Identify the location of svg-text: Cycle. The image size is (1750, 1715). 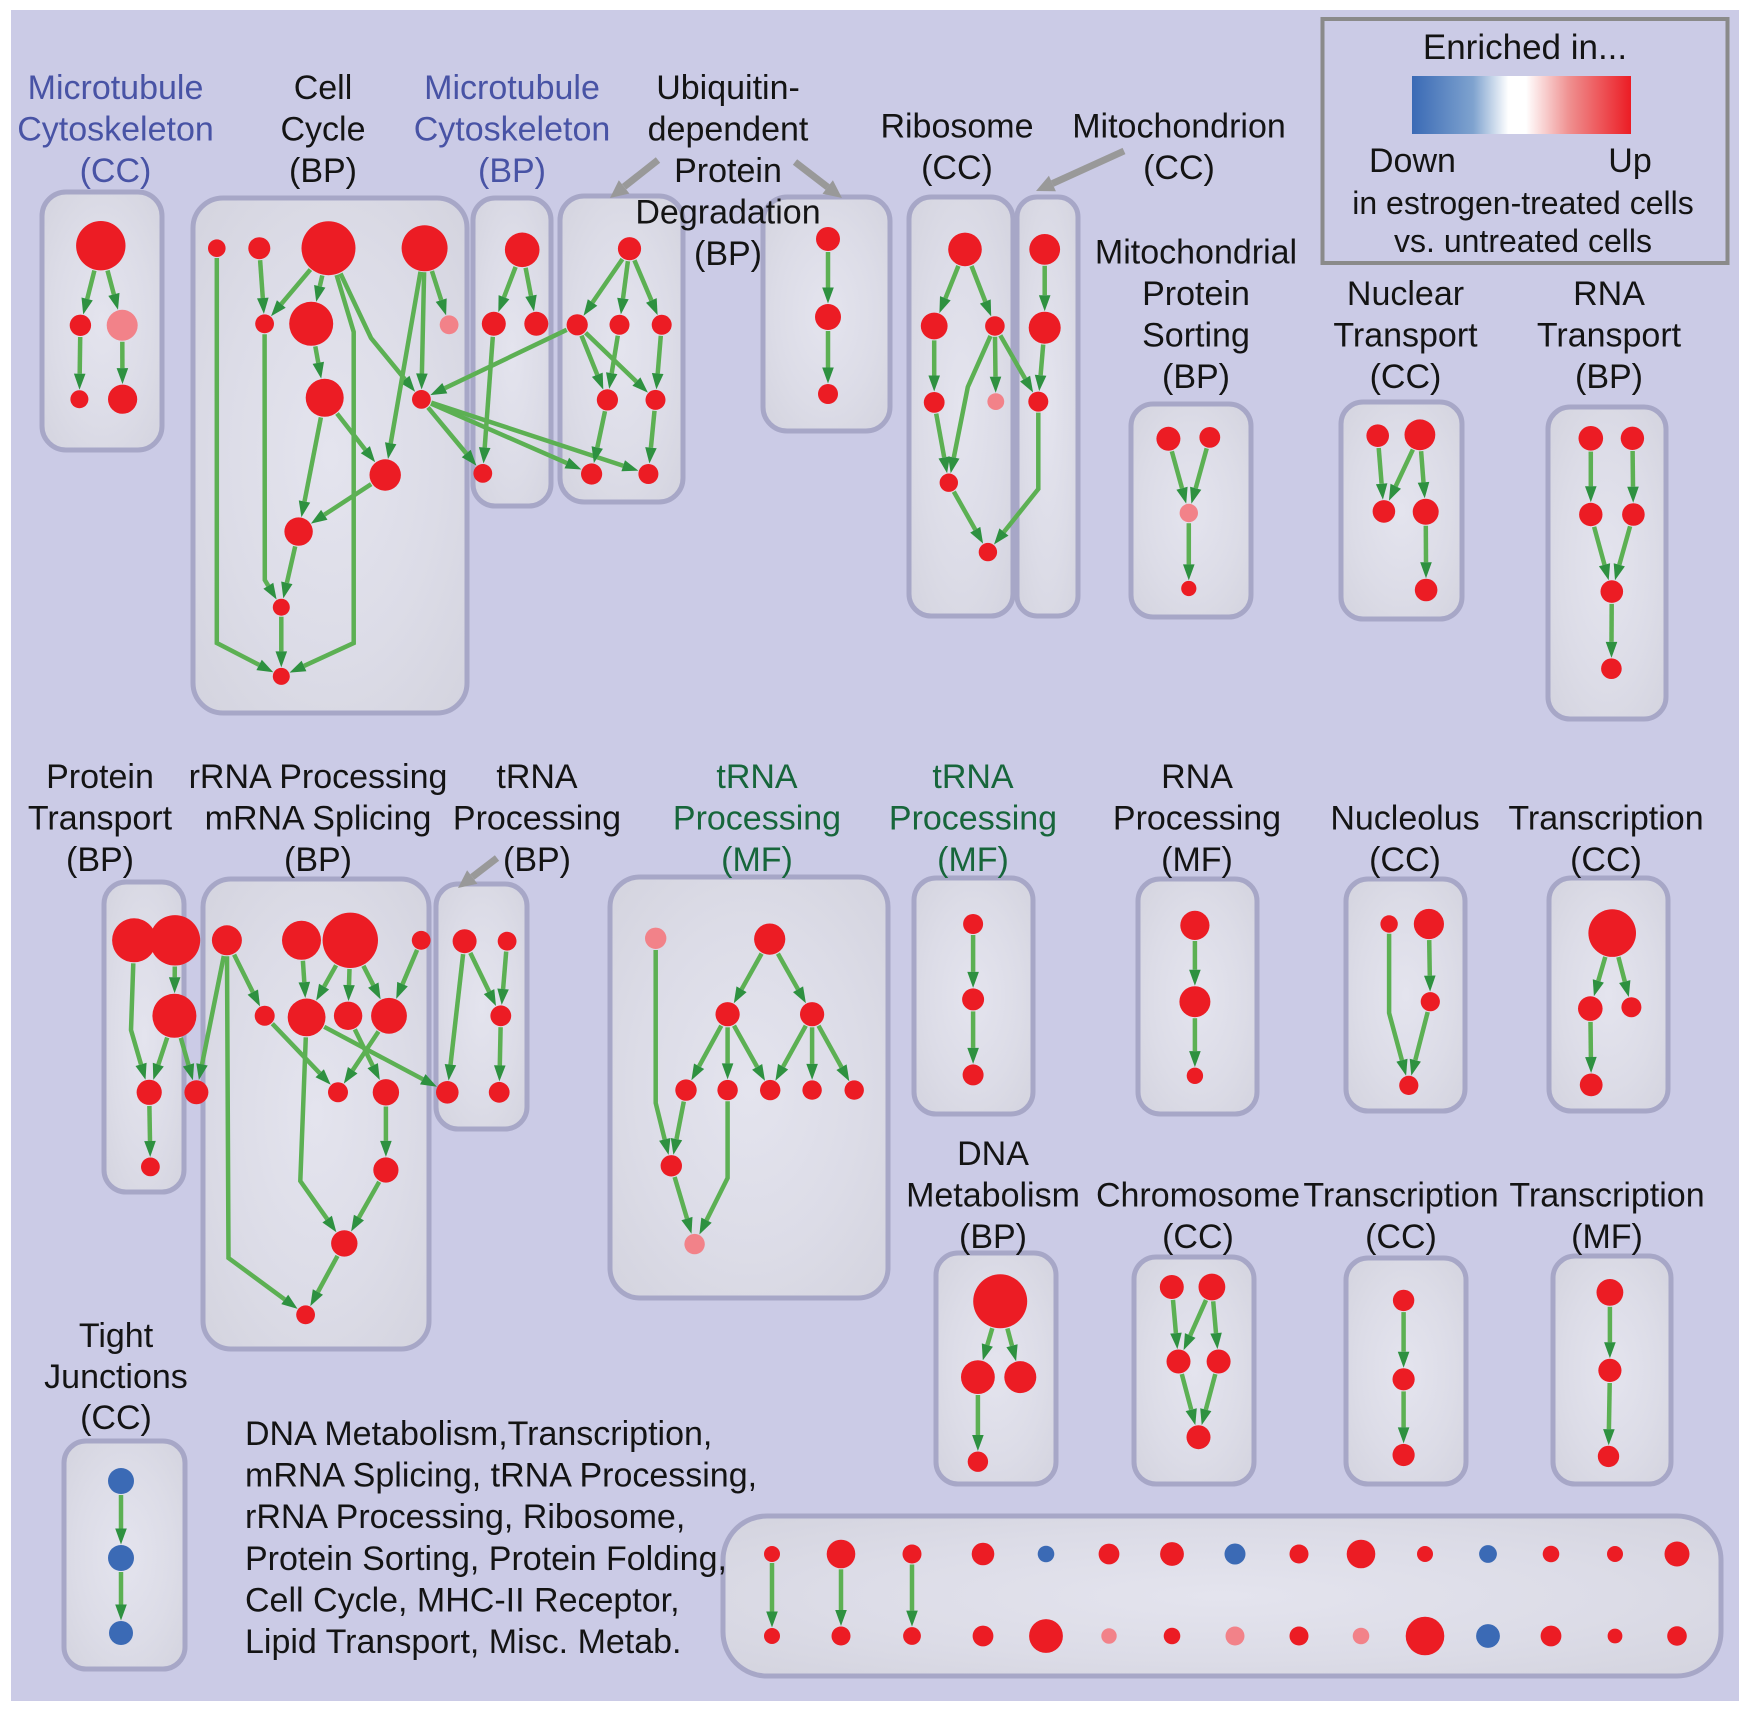
(322, 130).